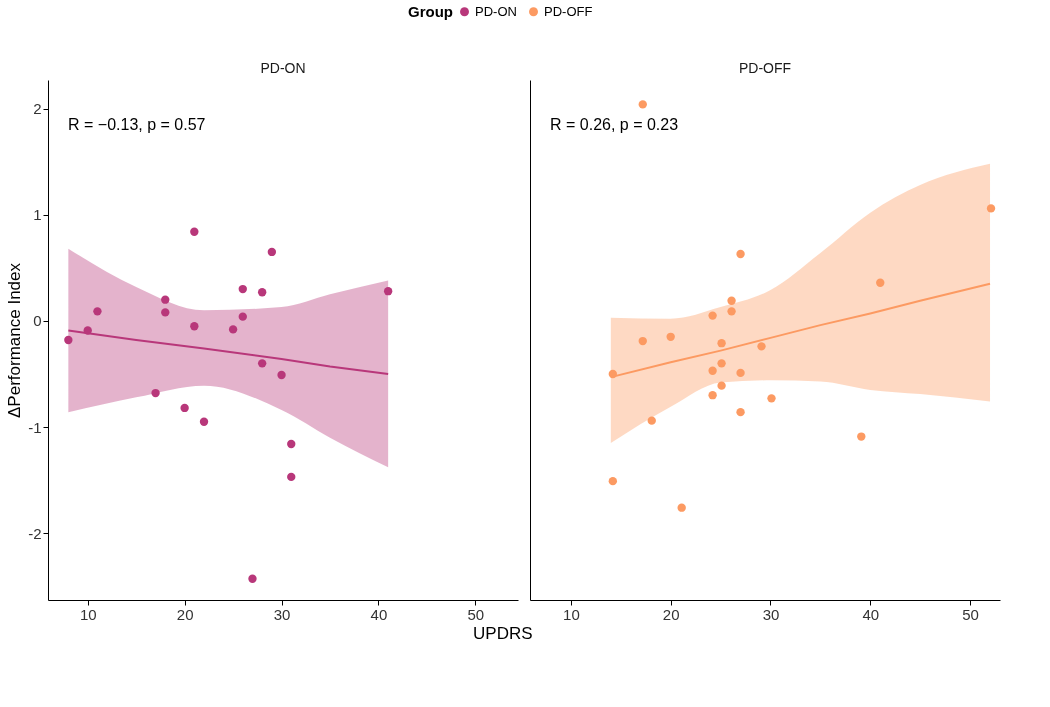 The width and height of the screenshot is (1050, 707). Describe the element at coordinates (430, 11) in the screenshot. I see `legend-title: Group` at that location.